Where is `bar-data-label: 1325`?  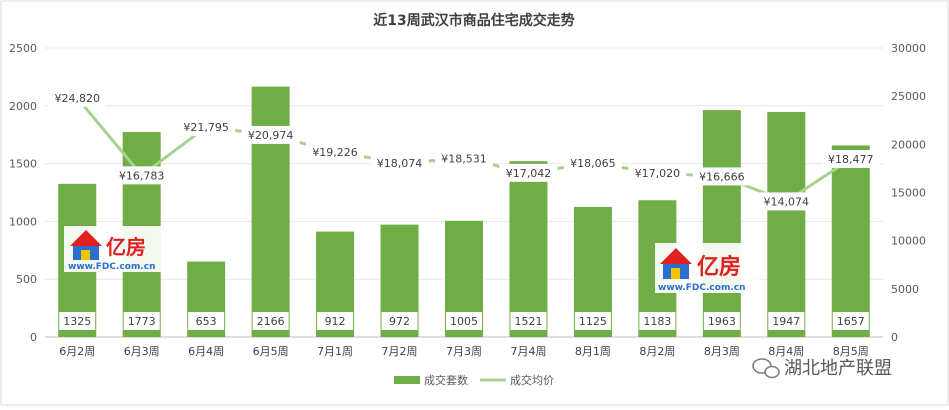
bar-data-label: 1325 is located at coordinates (77, 321).